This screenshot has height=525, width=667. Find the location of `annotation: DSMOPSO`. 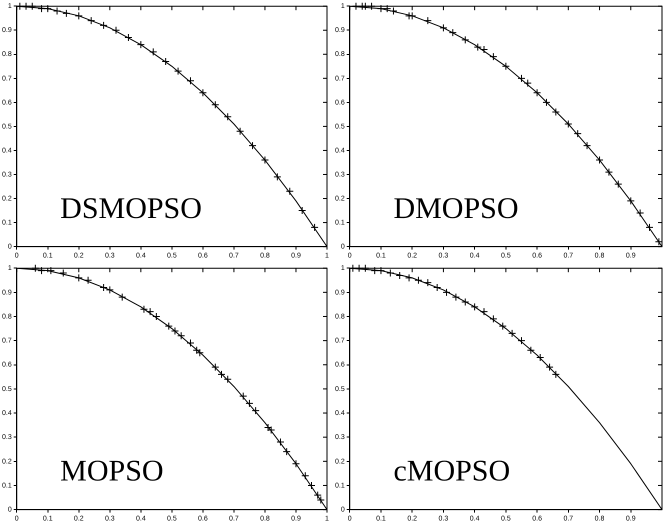

annotation: DSMOPSO is located at coordinates (131, 208).